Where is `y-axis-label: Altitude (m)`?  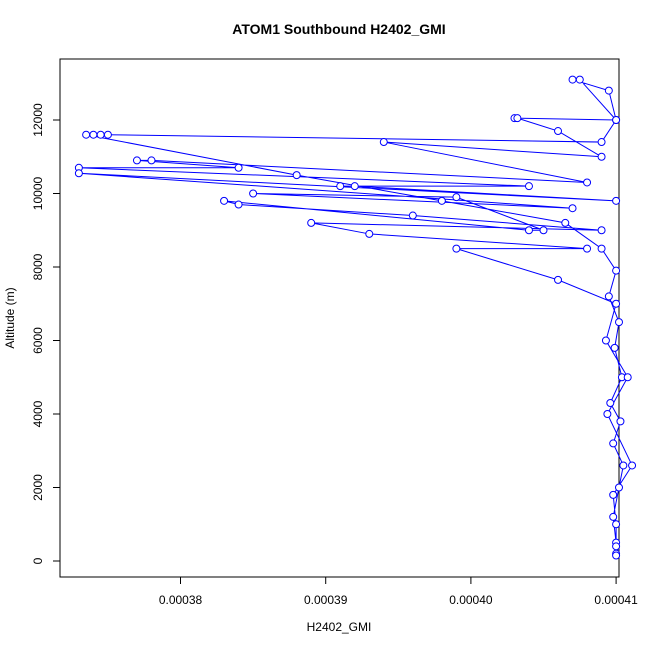
y-axis-label: Altitude (m) is located at coordinates (10, 317).